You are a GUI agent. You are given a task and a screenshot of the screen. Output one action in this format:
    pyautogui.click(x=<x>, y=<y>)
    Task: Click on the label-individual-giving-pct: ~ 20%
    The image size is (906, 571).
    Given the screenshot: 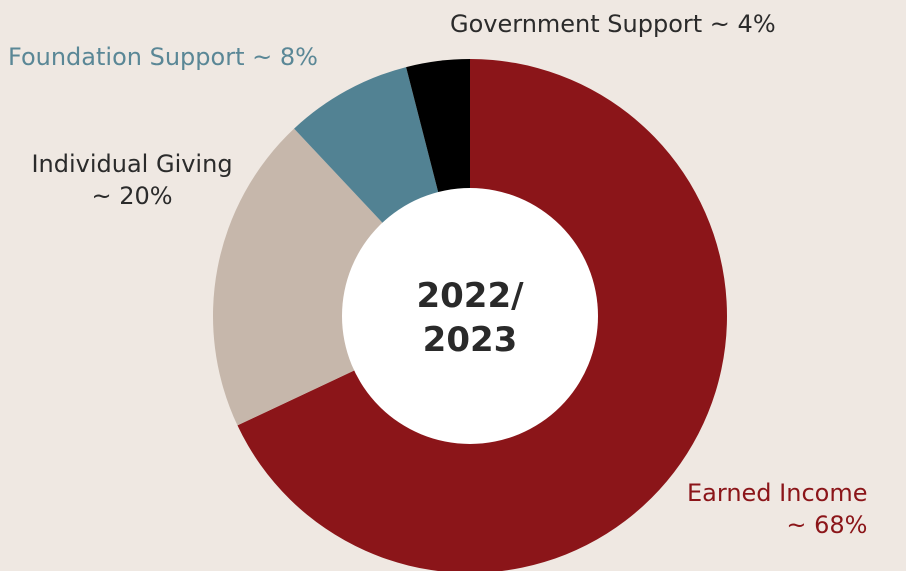 What is the action you would take?
    pyautogui.click(x=132, y=196)
    